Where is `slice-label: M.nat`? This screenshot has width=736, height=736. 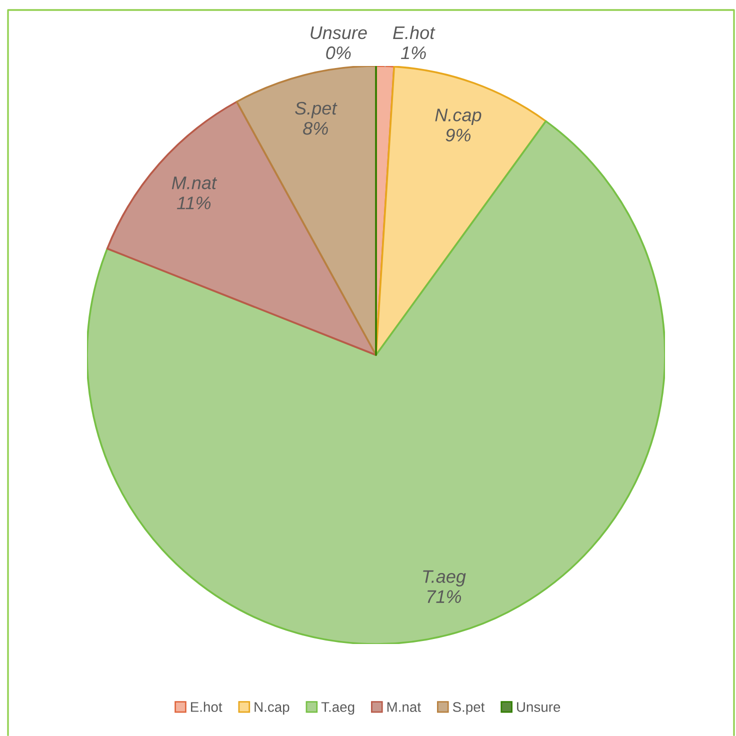 slice-label: M.nat is located at coordinates (195, 183).